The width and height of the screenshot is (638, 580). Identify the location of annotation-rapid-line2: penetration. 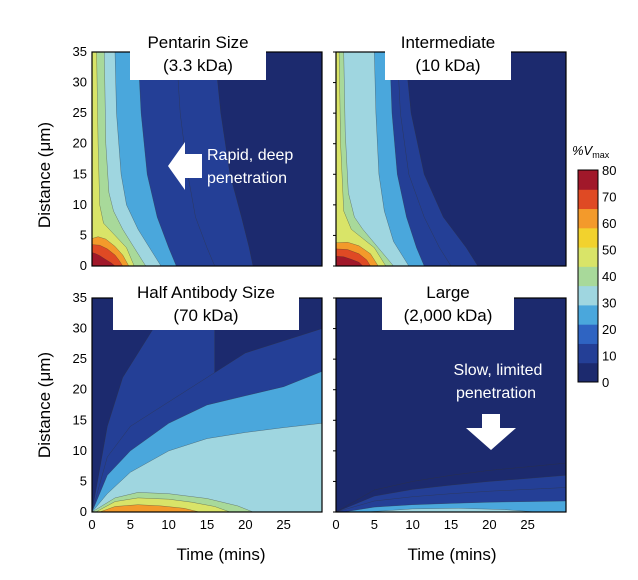
(247, 178).